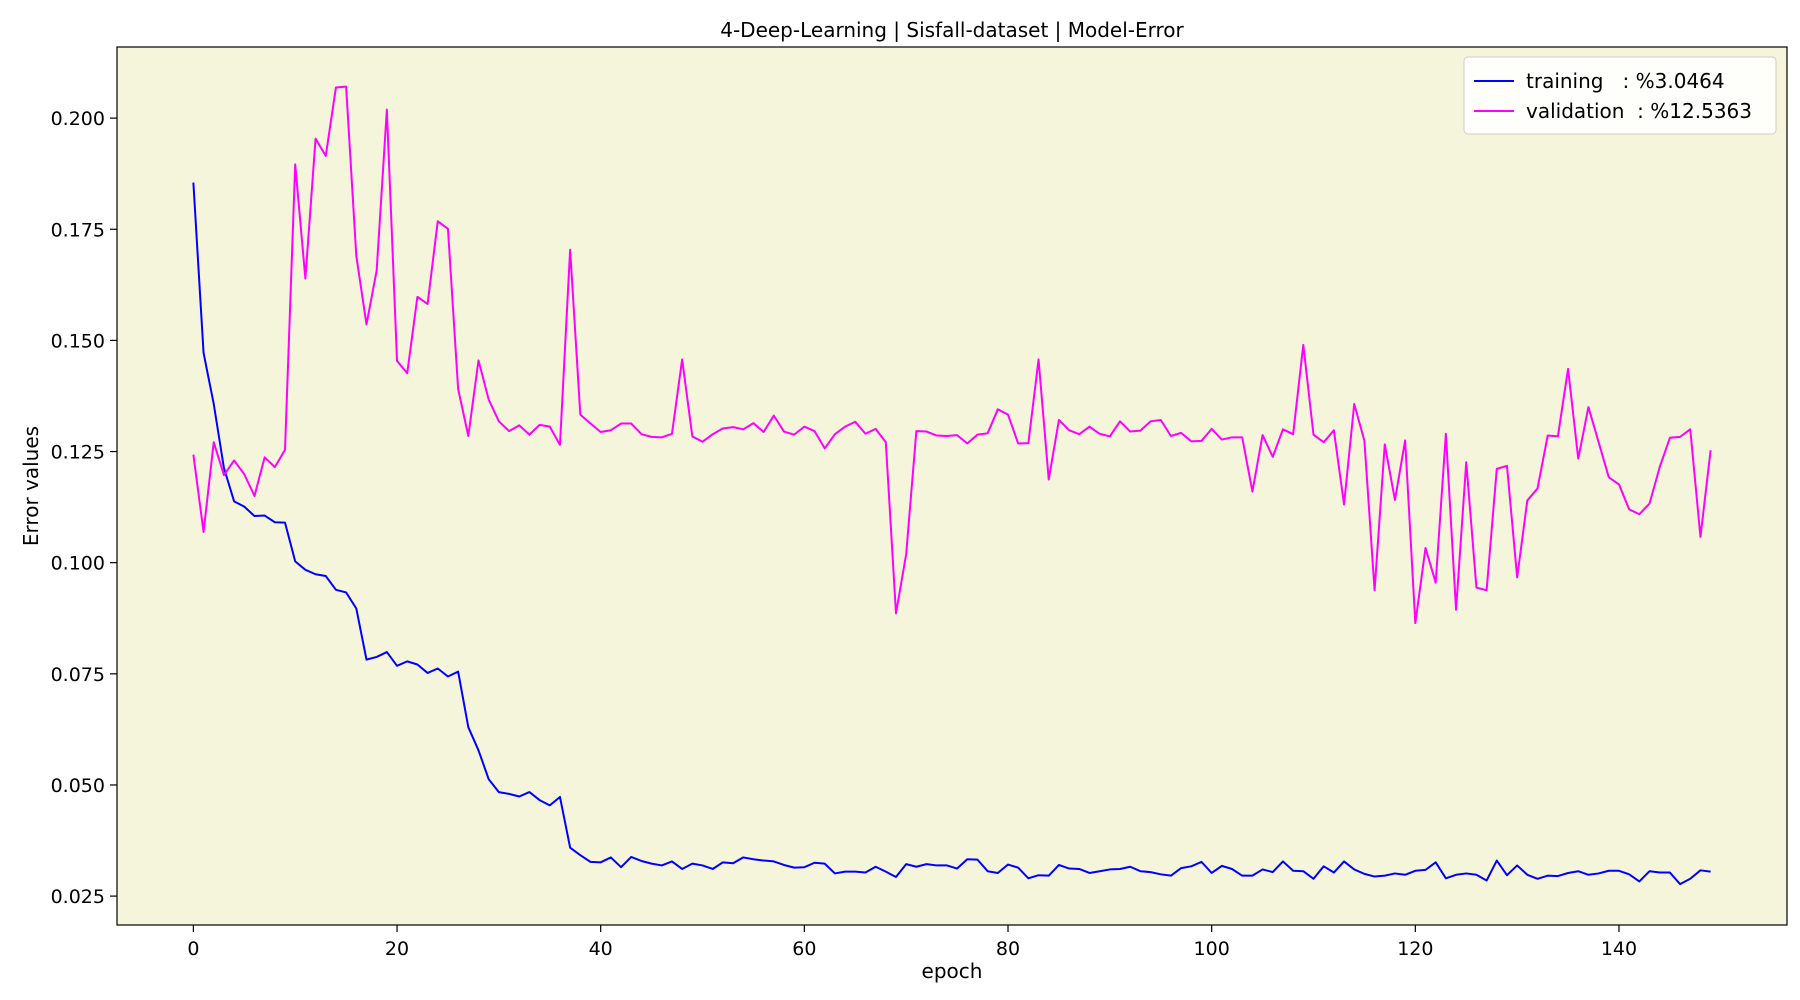  Describe the element at coordinates (912, 942) in the screenshot. I see `x-axis: 0 20 40 60 80 100 120 140` at that location.